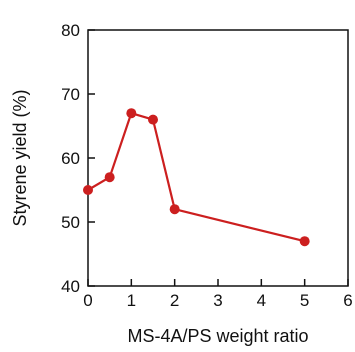 This screenshot has width=355, height=352. I want to click on x-tick-label: 4, so click(261, 300).